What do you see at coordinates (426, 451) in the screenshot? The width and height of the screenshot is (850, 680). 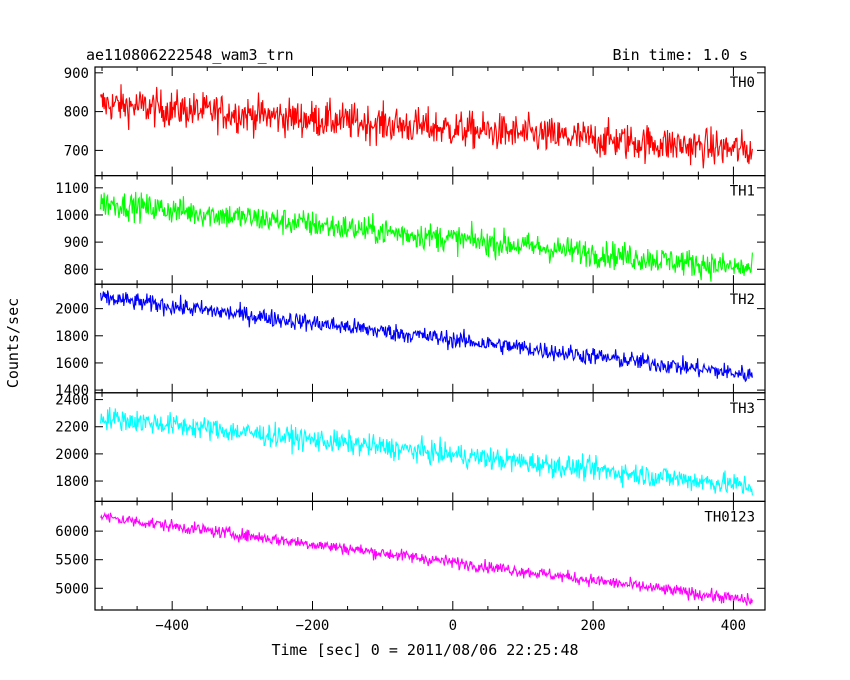 I see `series-line-th3` at bounding box center [426, 451].